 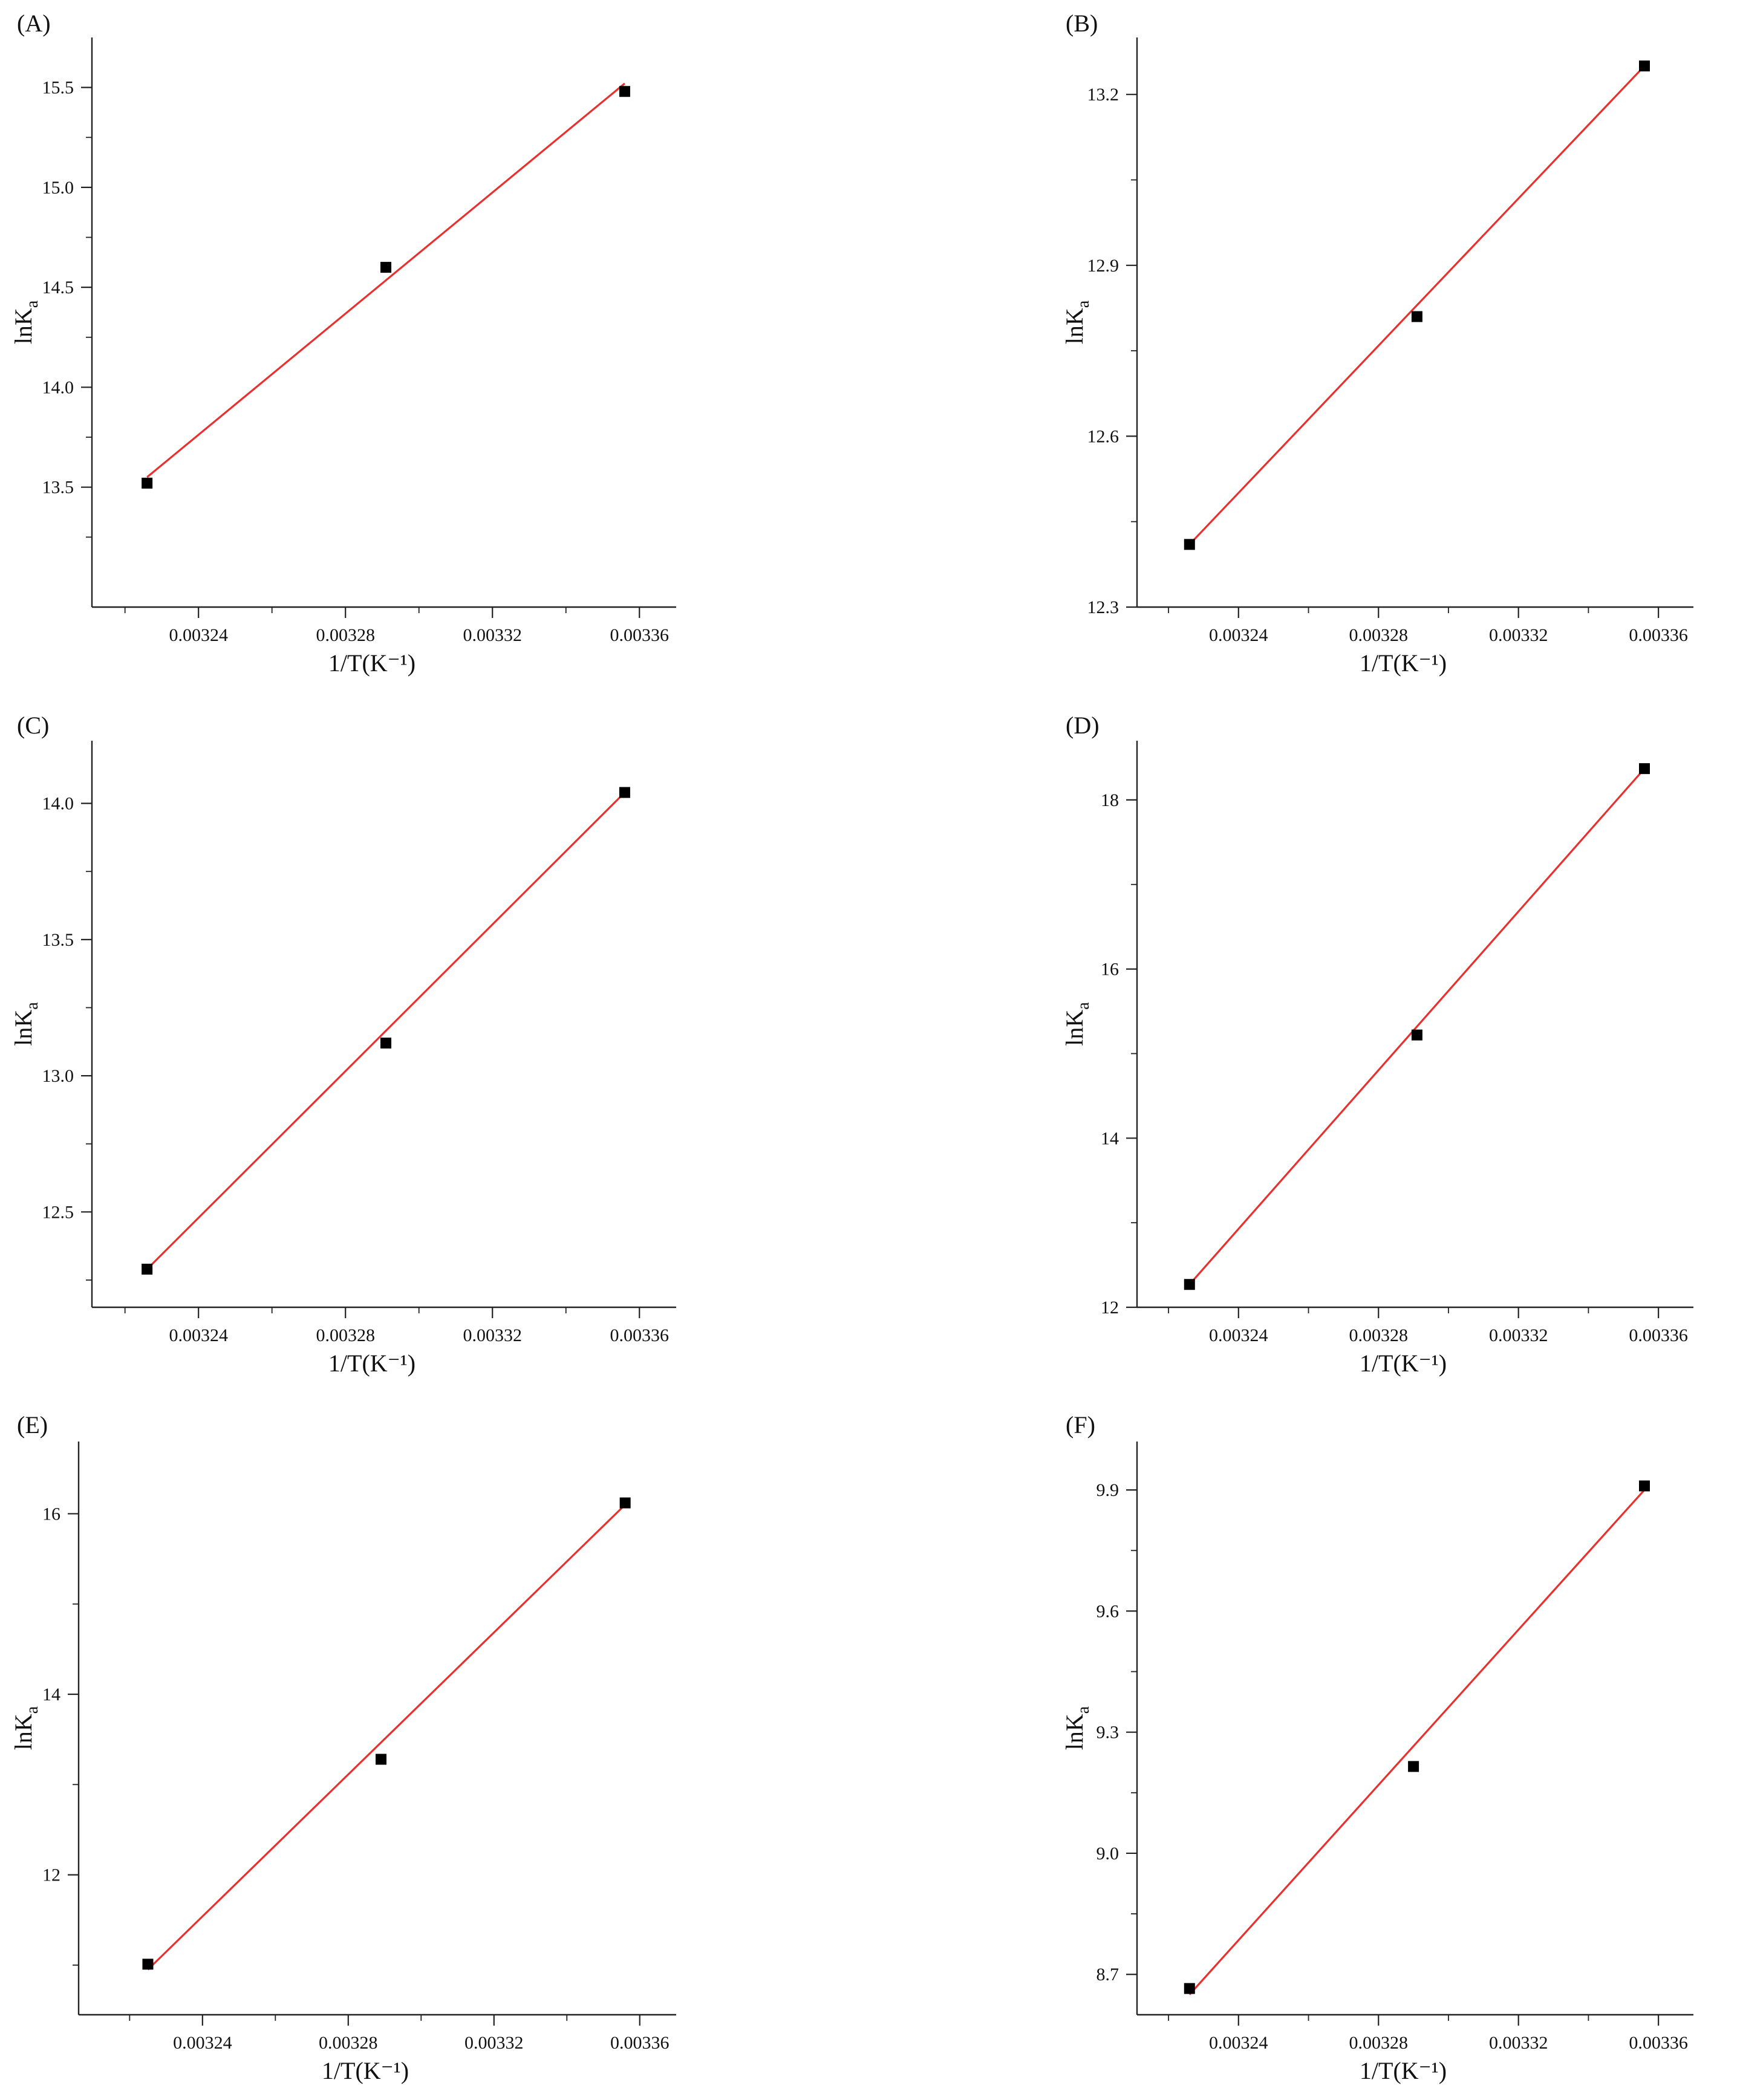 I want to click on panel-label: (A), so click(x=34, y=23).